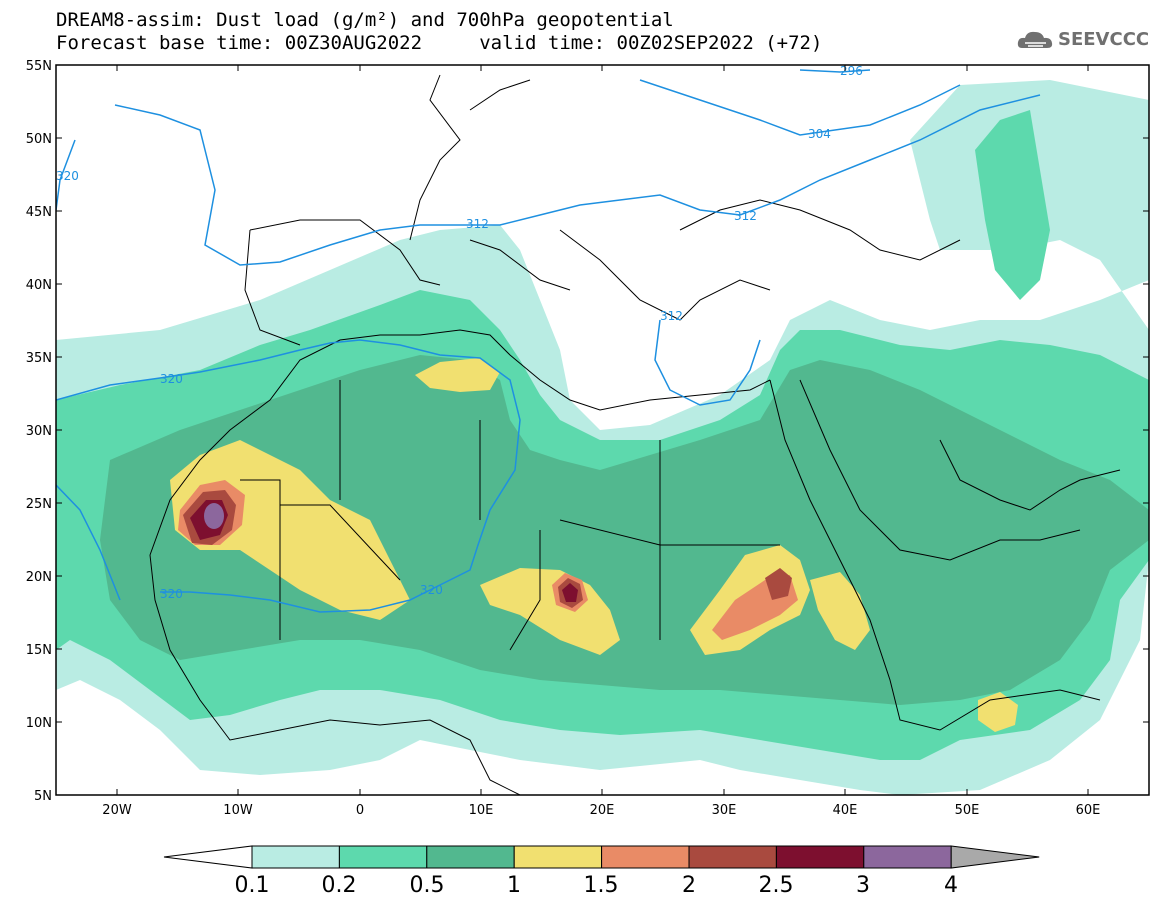 The width and height of the screenshot is (1165, 907). I want to click on dust-level-3-west, so click(214, 516).